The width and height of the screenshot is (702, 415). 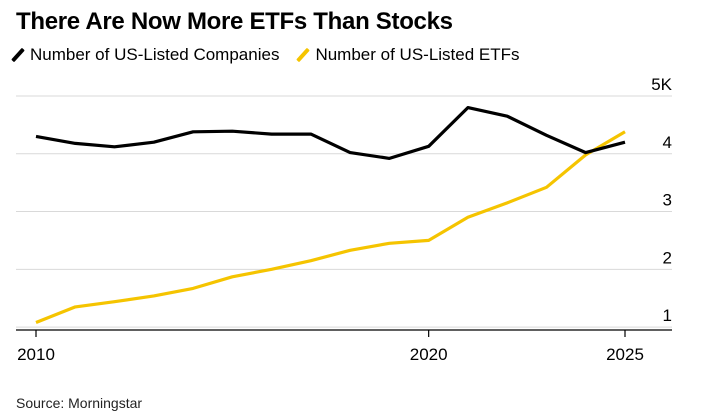 What do you see at coordinates (667, 142) in the screenshot?
I see `y-tick-label: 4` at bounding box center [667, 142].